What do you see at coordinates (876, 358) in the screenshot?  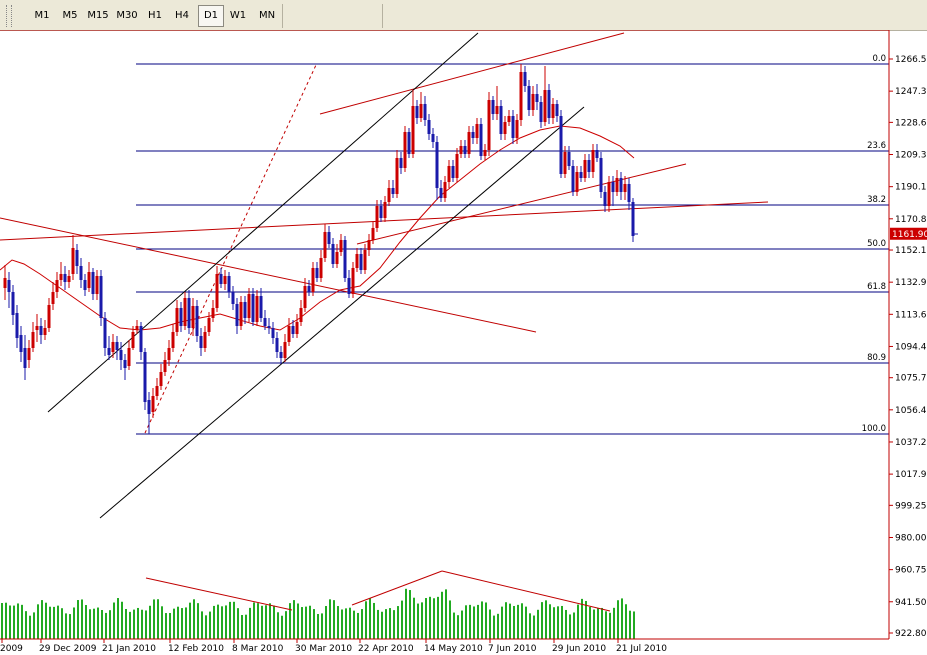 I see `fib-level-label: 80.9` at bounding box center [876, 358].